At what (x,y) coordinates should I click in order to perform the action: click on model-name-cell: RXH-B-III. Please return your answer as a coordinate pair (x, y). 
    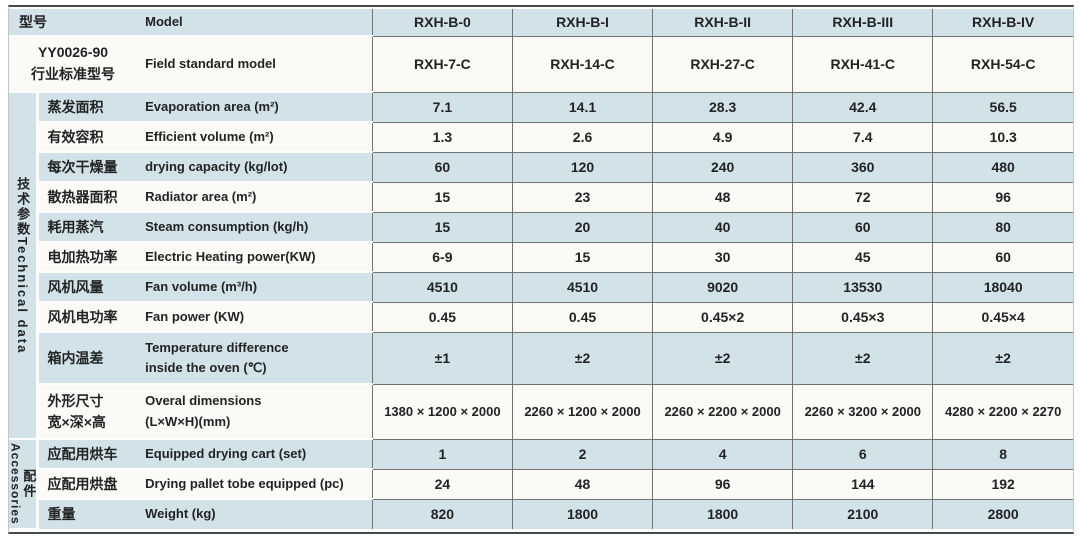
    Looking at the image, I should click on (863, 23).